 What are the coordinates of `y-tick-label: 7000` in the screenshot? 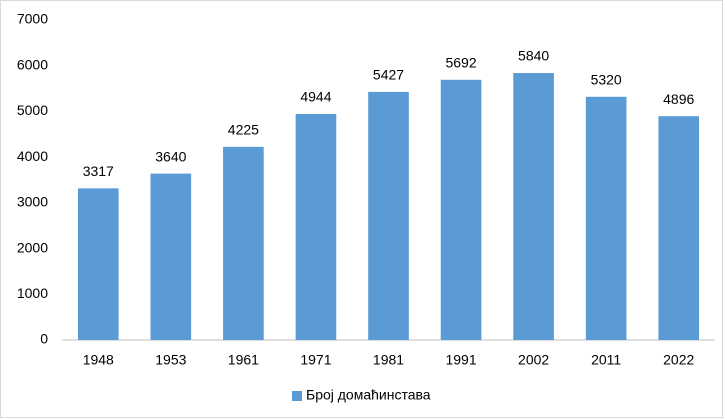 It's located at (32, 19).